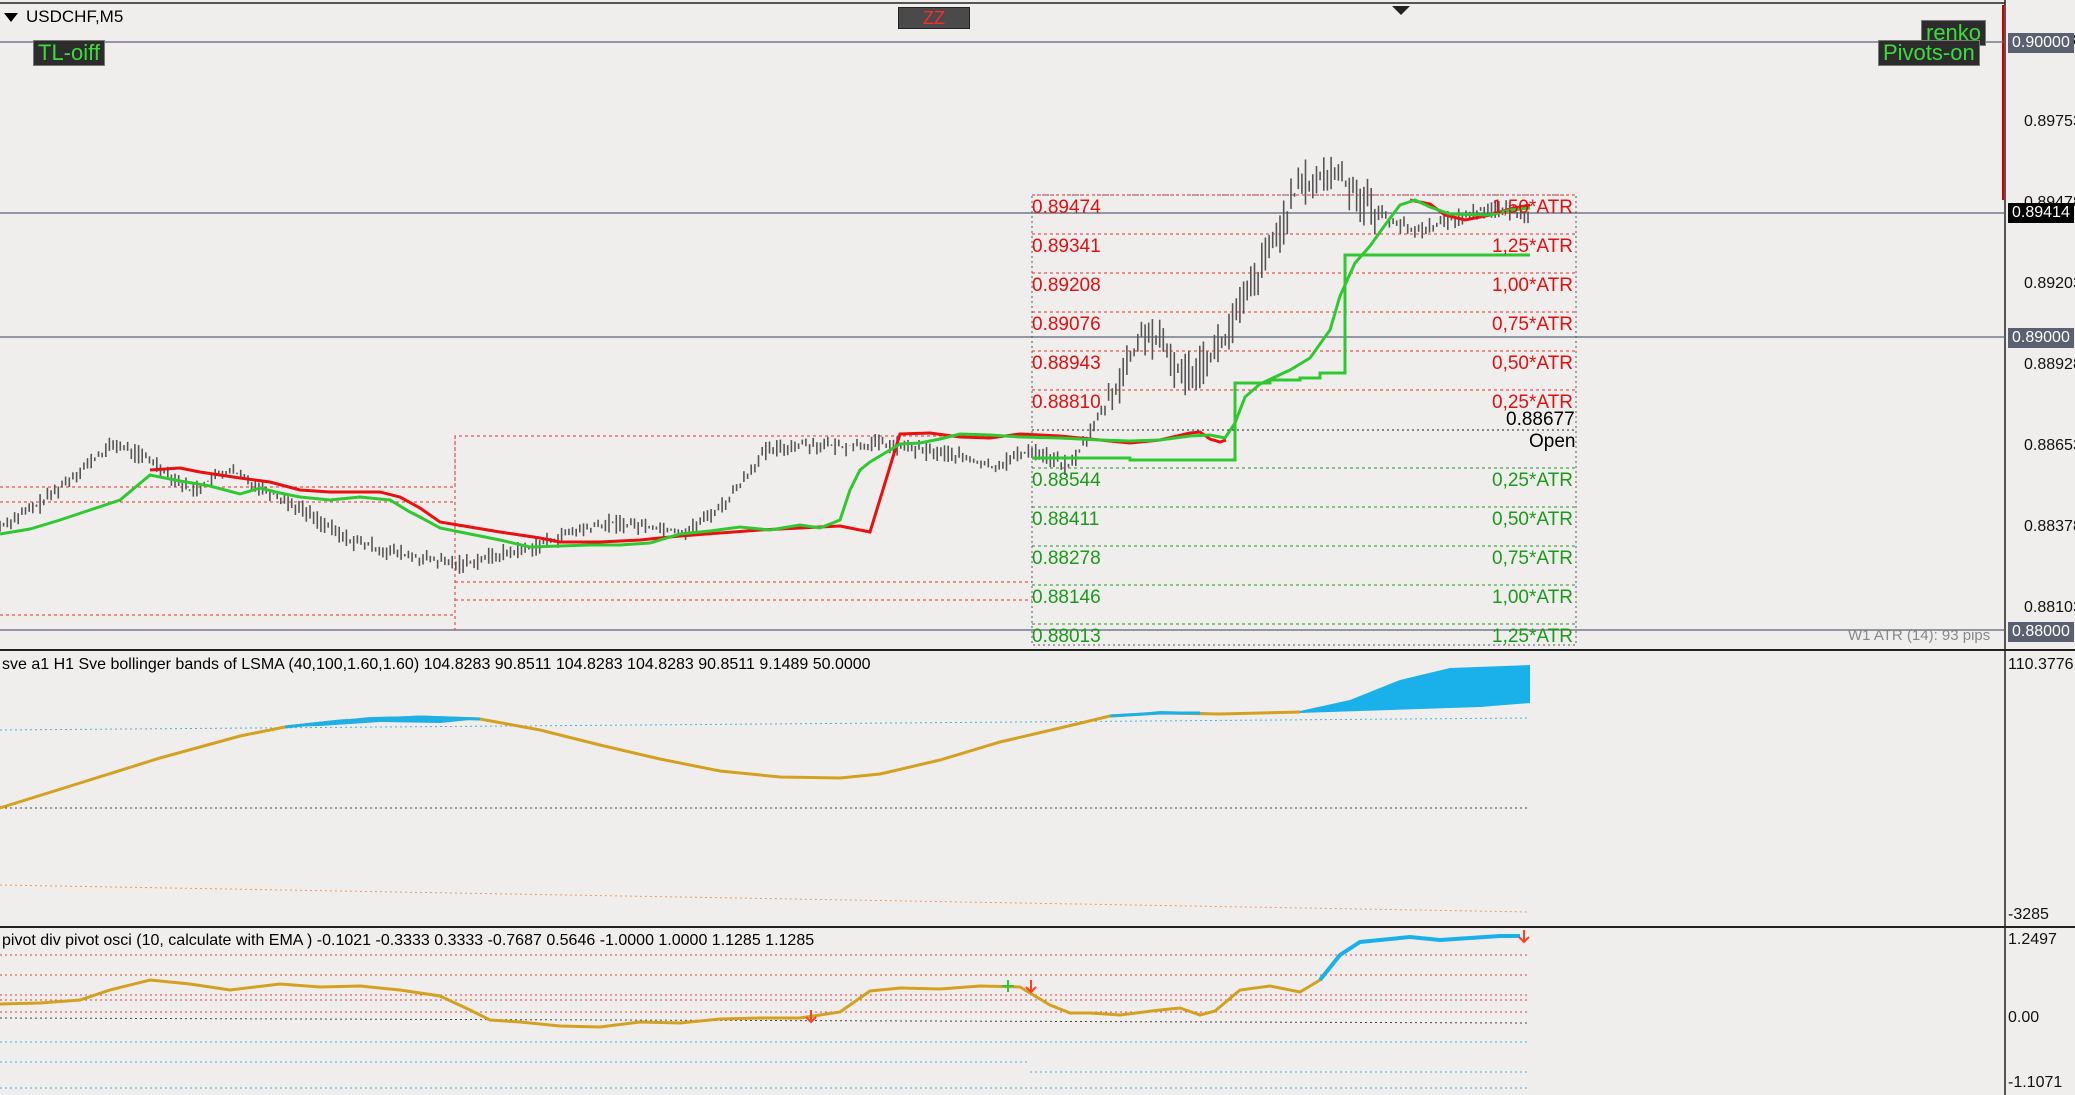 The image size is (2075, 1095). Describe the element at coordinates (2032, 939) in the screenshot. I see `indicator2-axis-top: 1.2497` at that location.